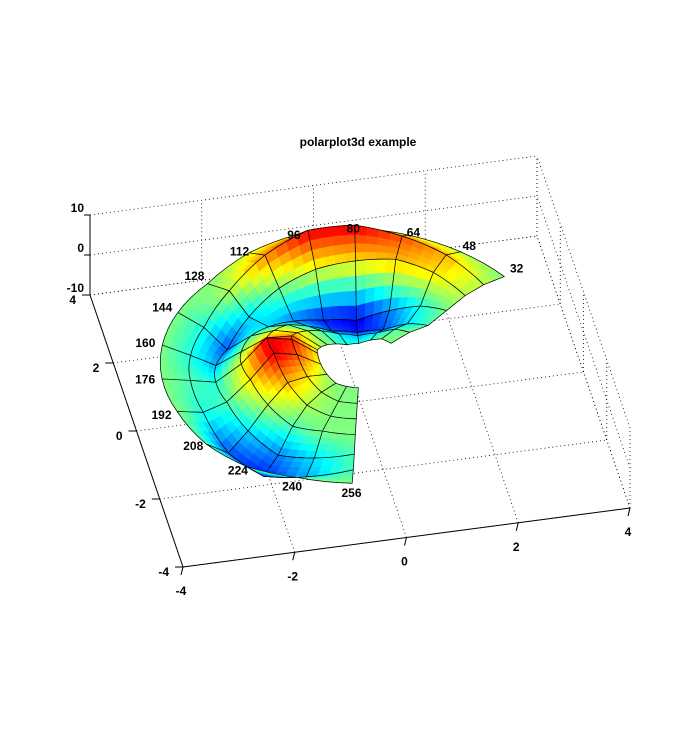  I want to click on angle-tick-label: 64, so click(414, 232).